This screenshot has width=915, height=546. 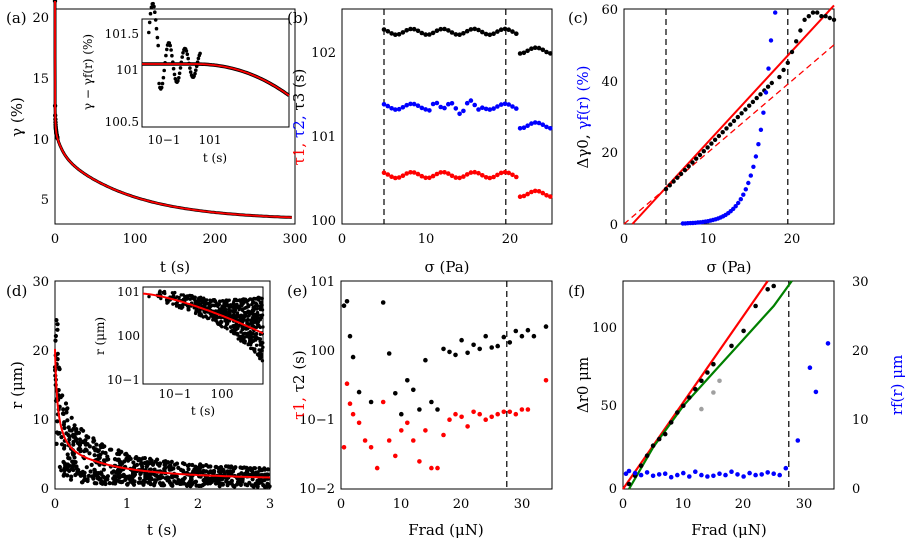 What do you see at coordinates (604, 328) in the screenshot?
I see `f-ytick: 100` at bounding box center [604, 328].